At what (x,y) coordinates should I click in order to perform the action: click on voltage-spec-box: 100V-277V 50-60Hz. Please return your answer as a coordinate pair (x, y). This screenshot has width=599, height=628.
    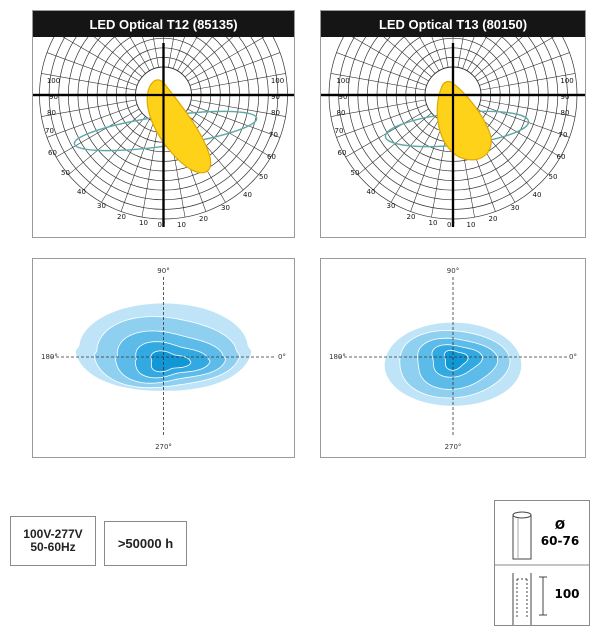
    Looking at the image, I should click on (53, 541).